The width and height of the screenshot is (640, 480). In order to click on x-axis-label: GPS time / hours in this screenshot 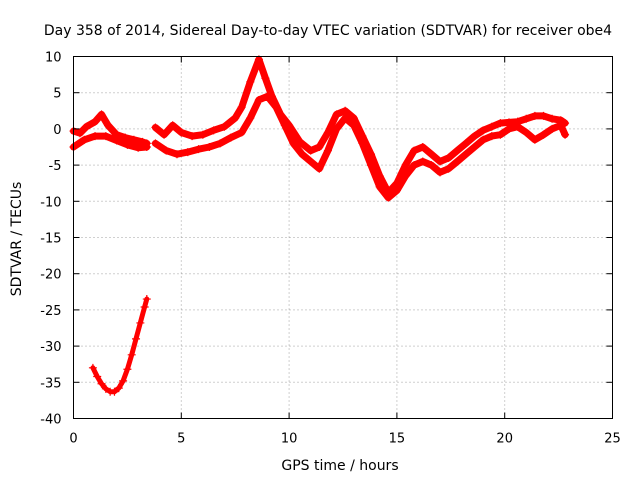, I will do `click(339, 466)`.